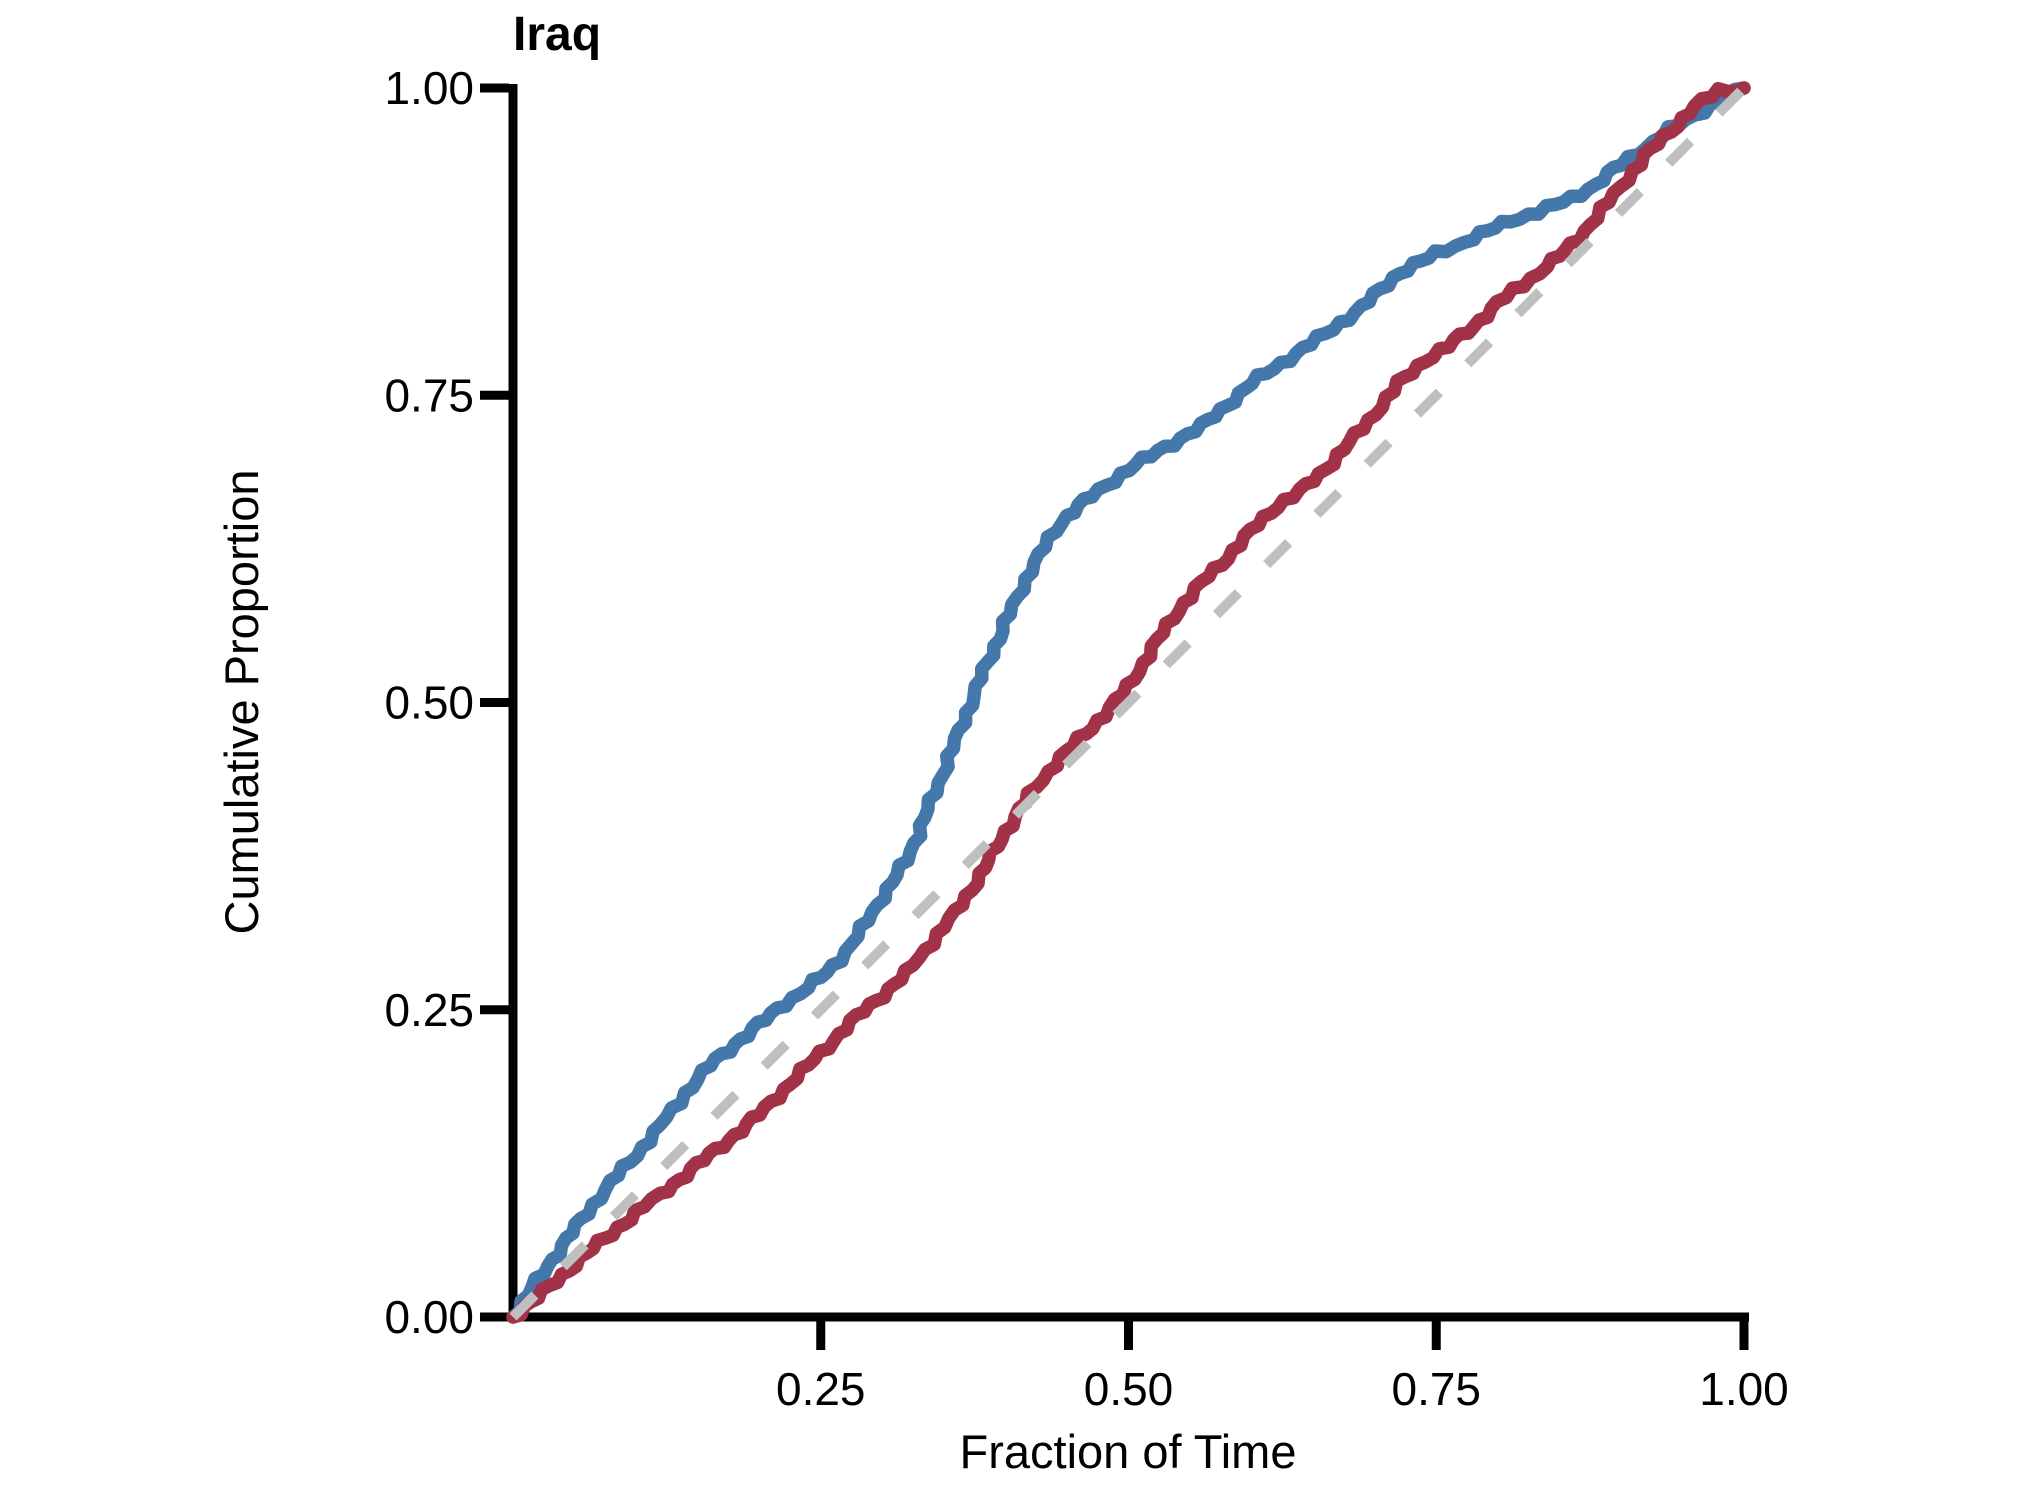  What do you see at coordinates (429, 395) in the screenshot?
I see `y-tick-label: 0.75` at bounding box center [429, 395].